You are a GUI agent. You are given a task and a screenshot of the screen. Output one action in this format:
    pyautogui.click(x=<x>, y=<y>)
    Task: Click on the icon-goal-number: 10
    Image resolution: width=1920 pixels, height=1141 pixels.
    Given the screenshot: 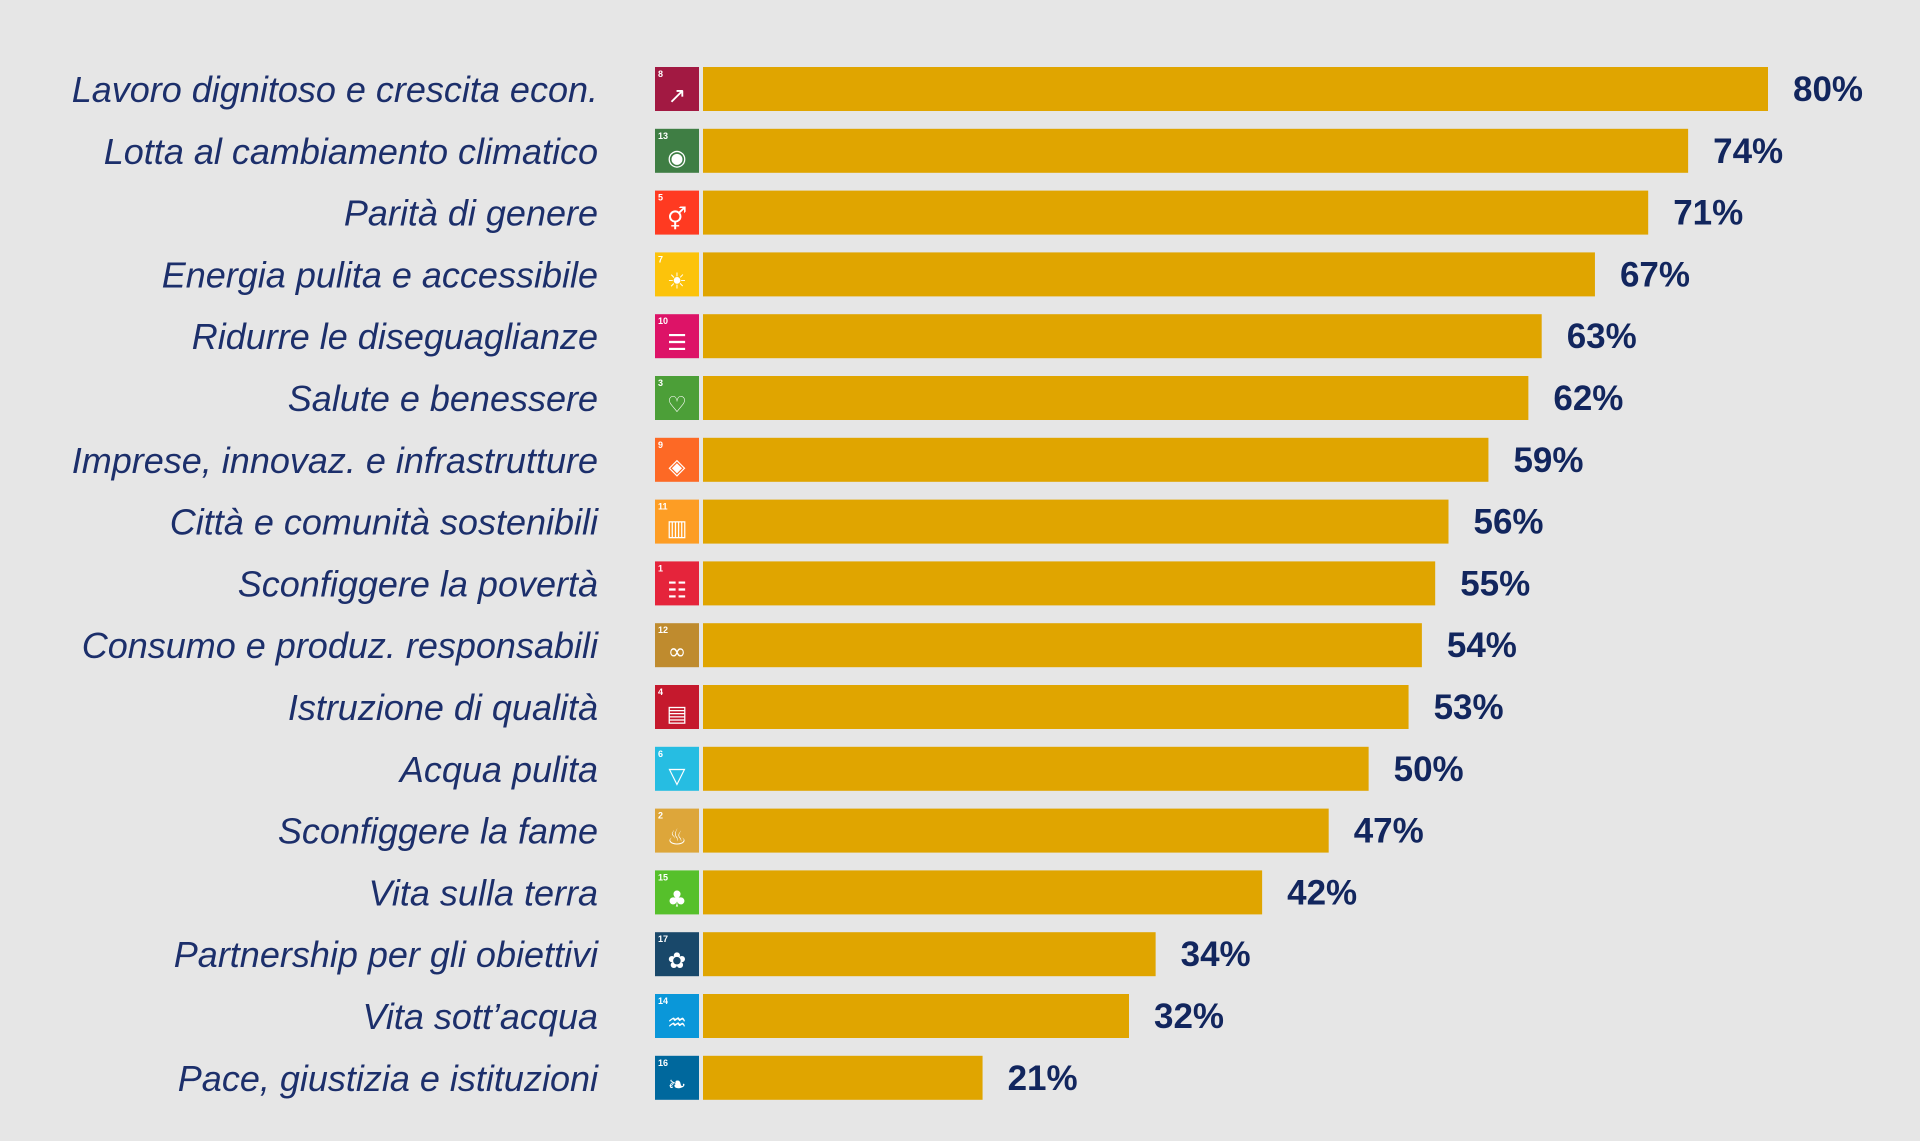 What is the action you would take?
    pyautogui.click(x=663, y=321)
    